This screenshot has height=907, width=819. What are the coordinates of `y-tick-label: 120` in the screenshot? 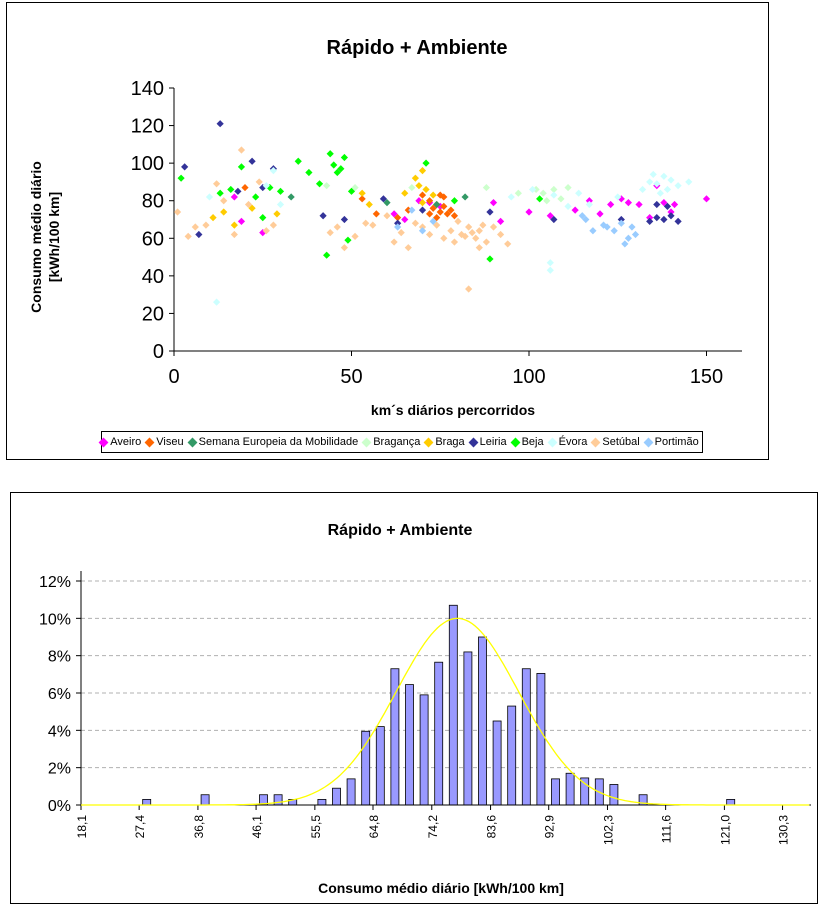 It's located at (147, 127).